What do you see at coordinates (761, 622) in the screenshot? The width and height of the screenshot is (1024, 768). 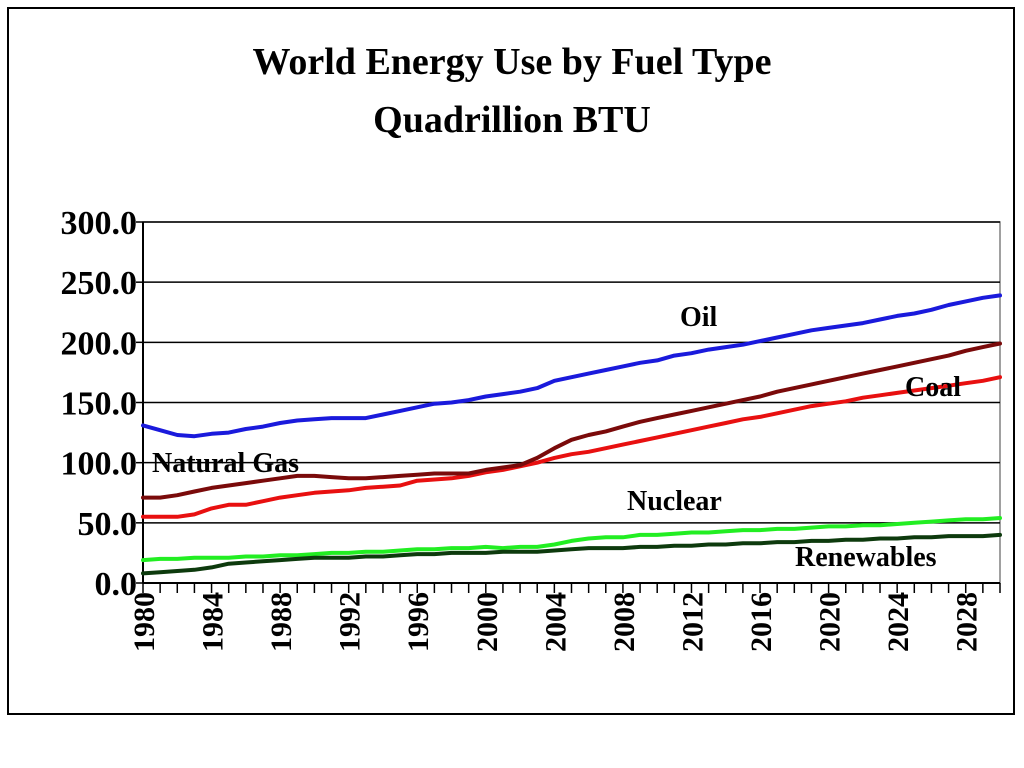 I see `x-tick-label: 2016` at bounding box center [761, 622].